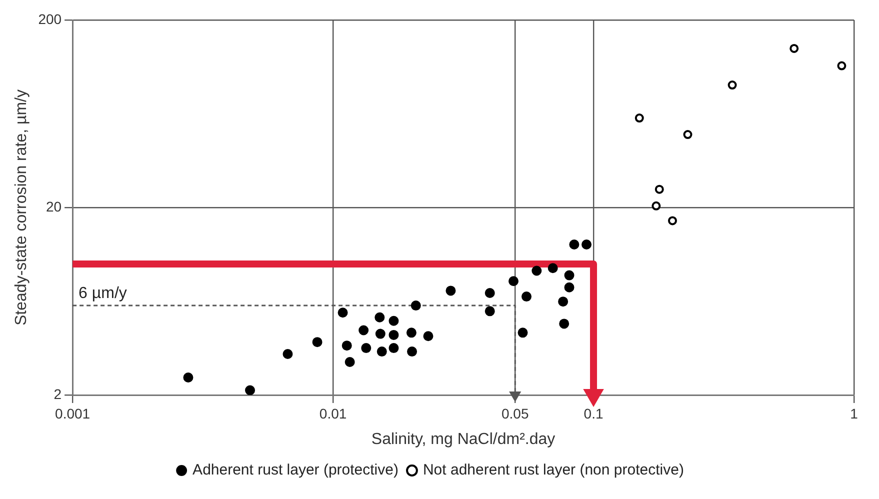 The image size is (879, 499). I want to click on x-tick-label: 0.01, so click(333, 413).